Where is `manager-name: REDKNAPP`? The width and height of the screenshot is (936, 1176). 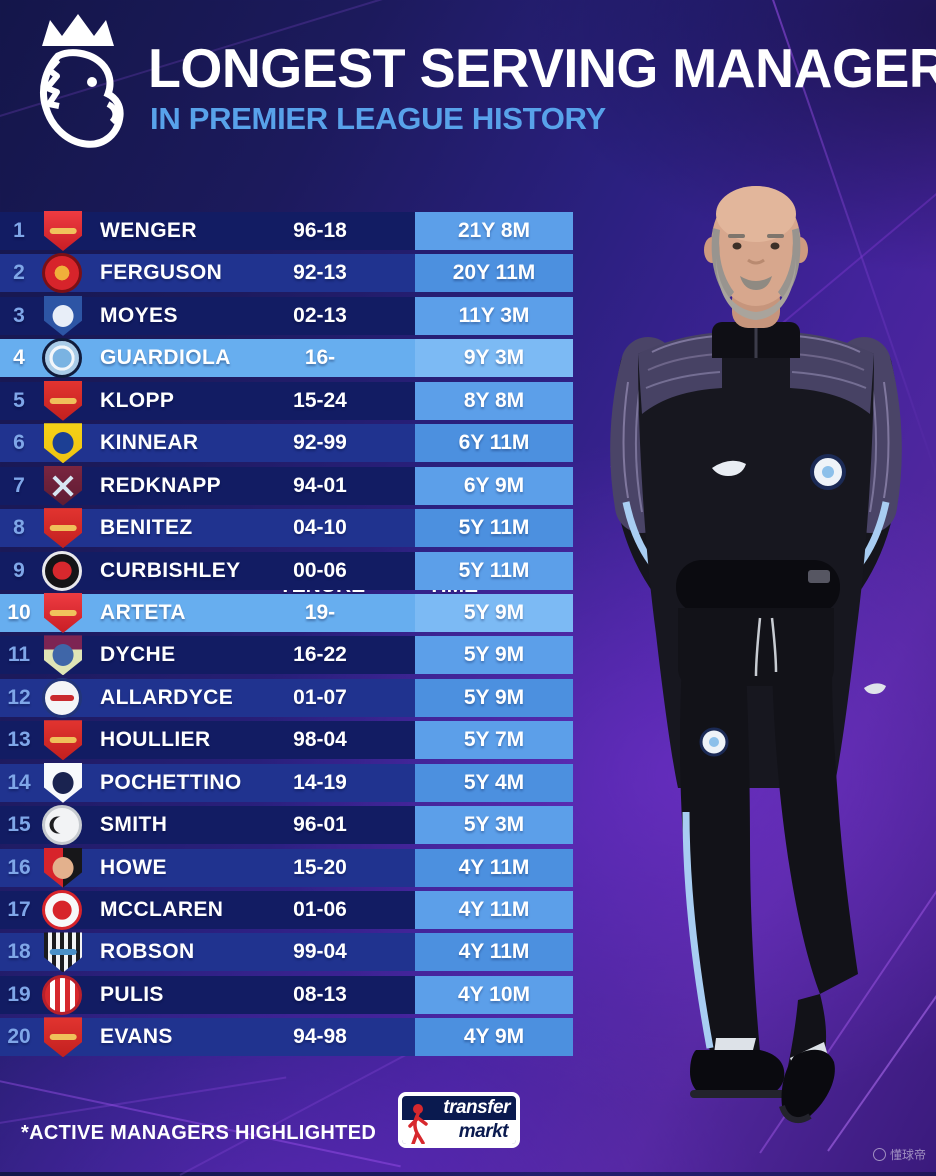
manager-name: REDKNAPP is located at coordinates (161, 485).